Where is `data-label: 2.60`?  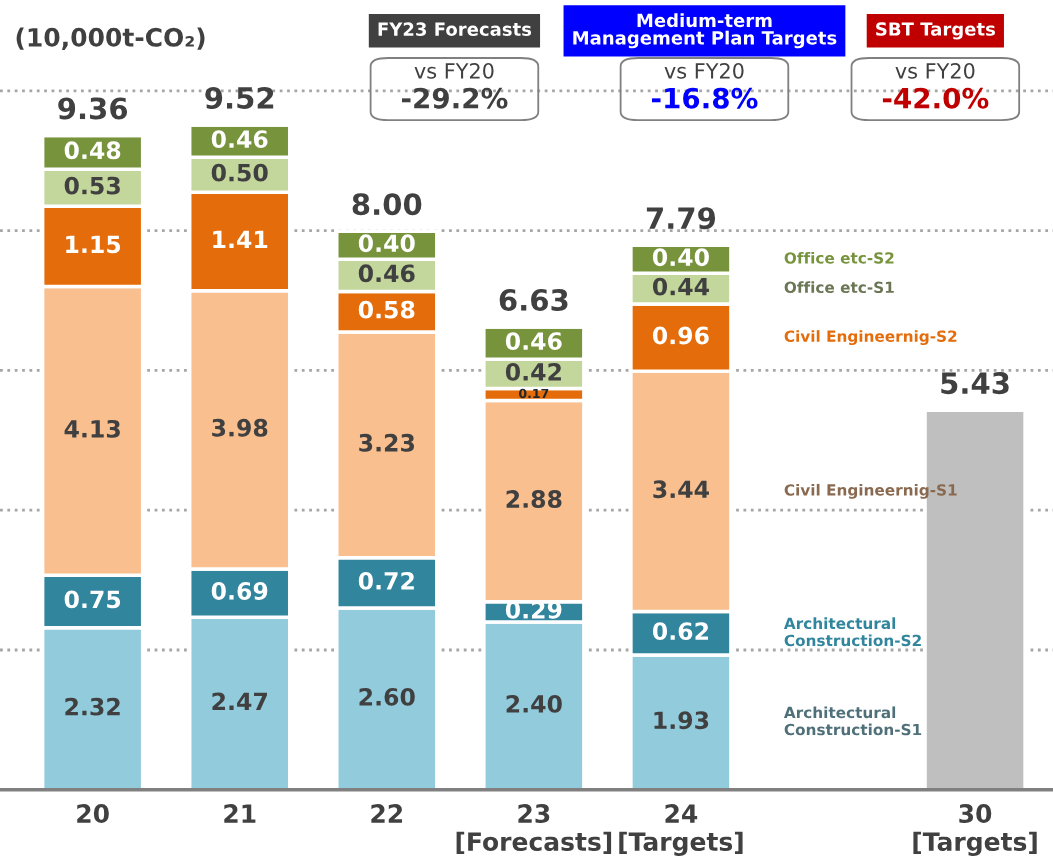 data-label: 2.60 is located at coordinates (387, 696).